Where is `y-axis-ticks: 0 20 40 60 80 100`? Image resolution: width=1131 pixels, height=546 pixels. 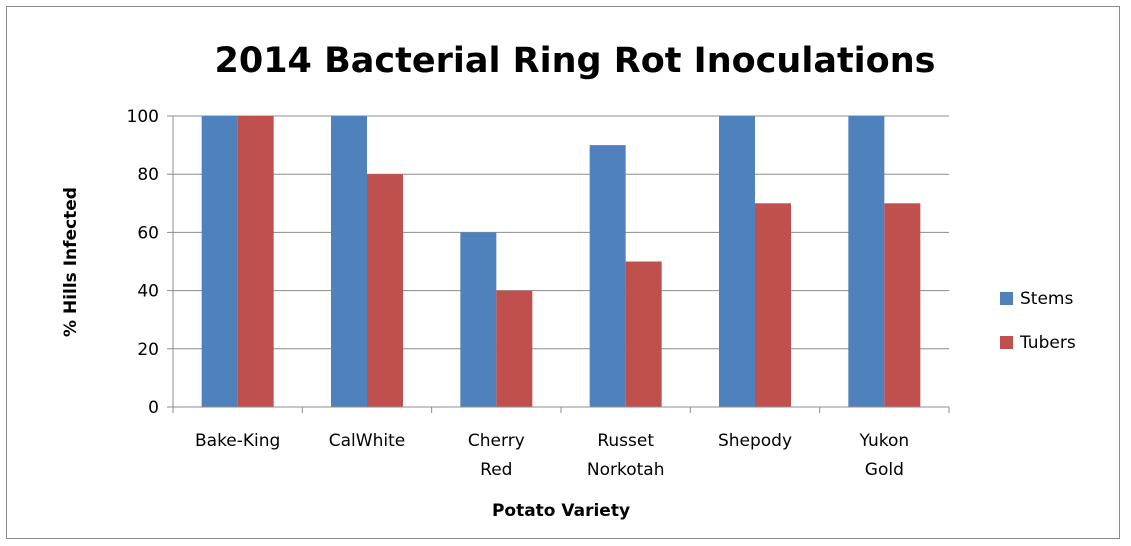 y-axis-ticks: 0 20 40 60 80 100 is located at coordinates (150, 262).